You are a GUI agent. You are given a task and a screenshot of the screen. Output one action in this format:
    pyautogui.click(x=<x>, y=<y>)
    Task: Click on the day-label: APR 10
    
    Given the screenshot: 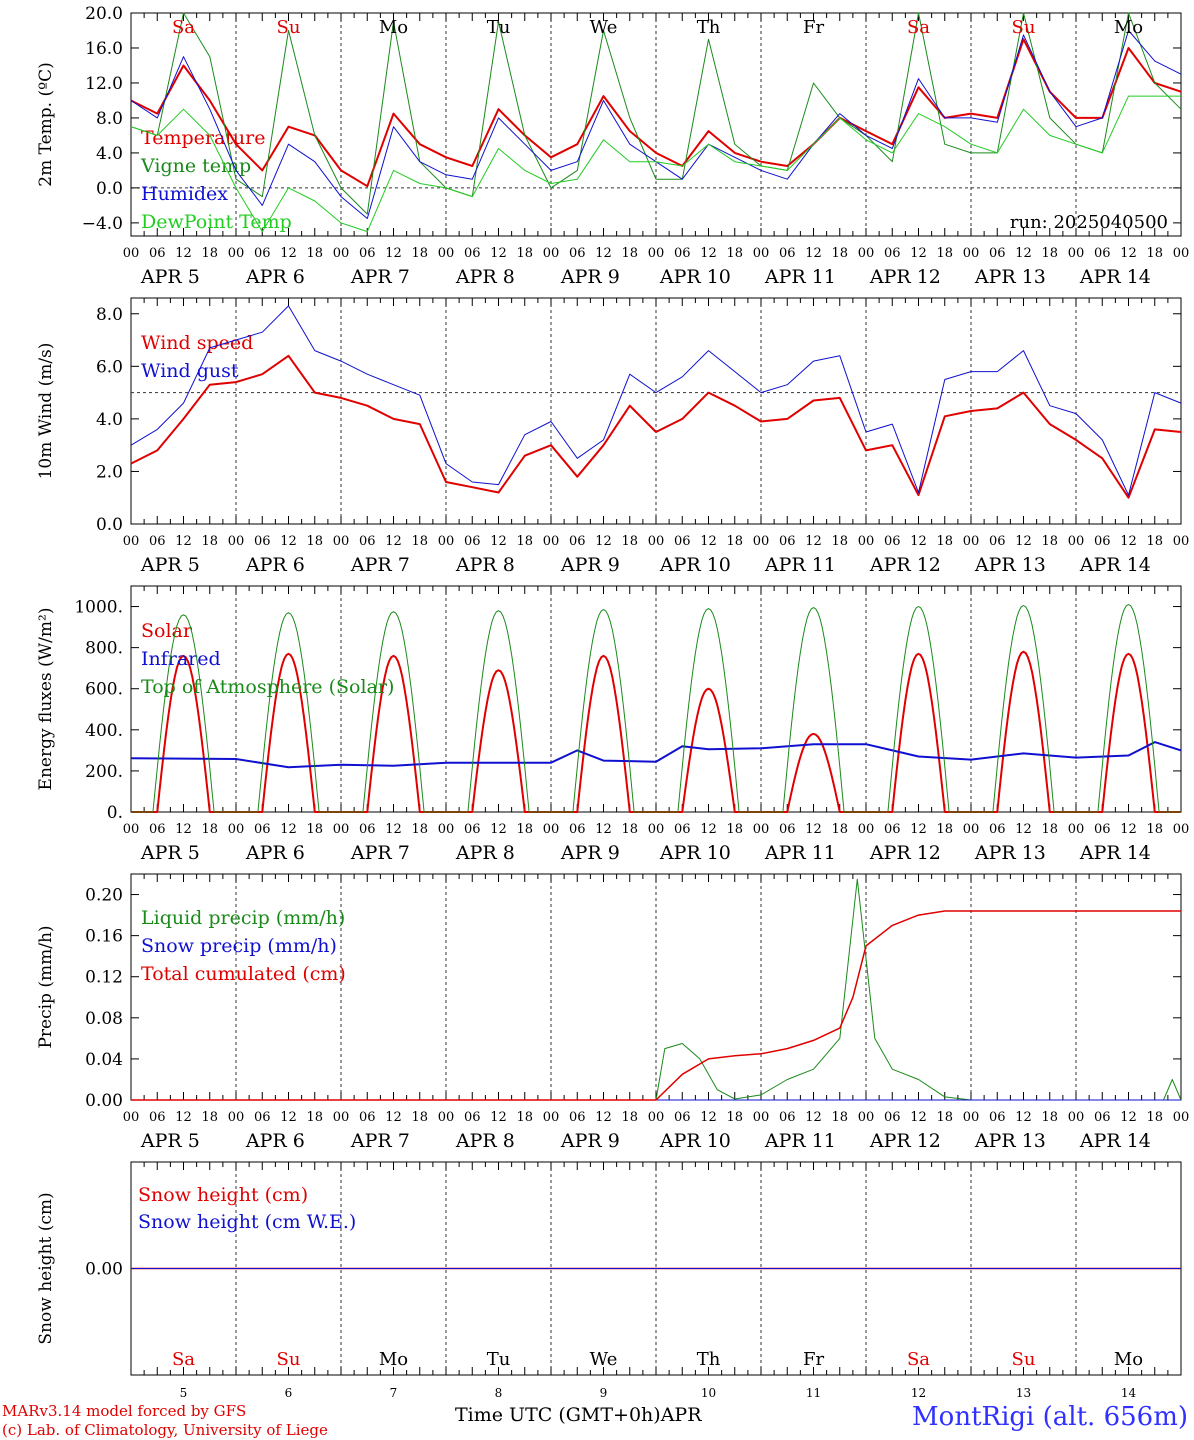 What is the action you would take?
    pyautogui.click(x=695, y=853)
    